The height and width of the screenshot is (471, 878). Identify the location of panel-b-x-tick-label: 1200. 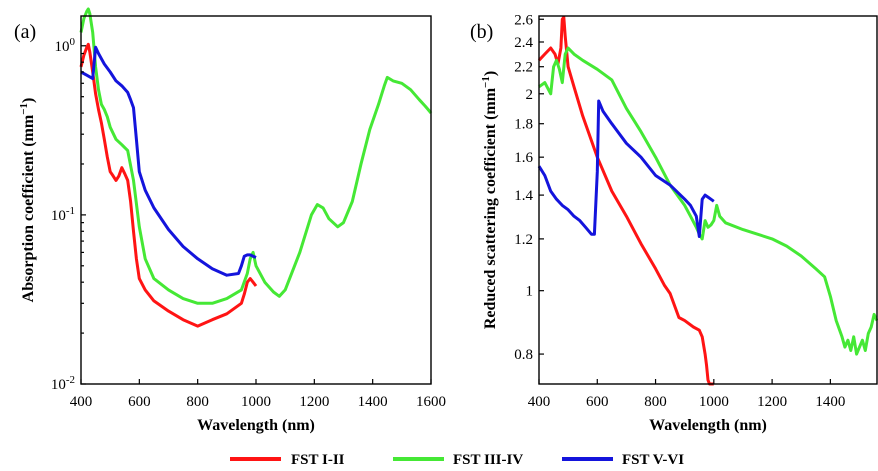
(772, 402).